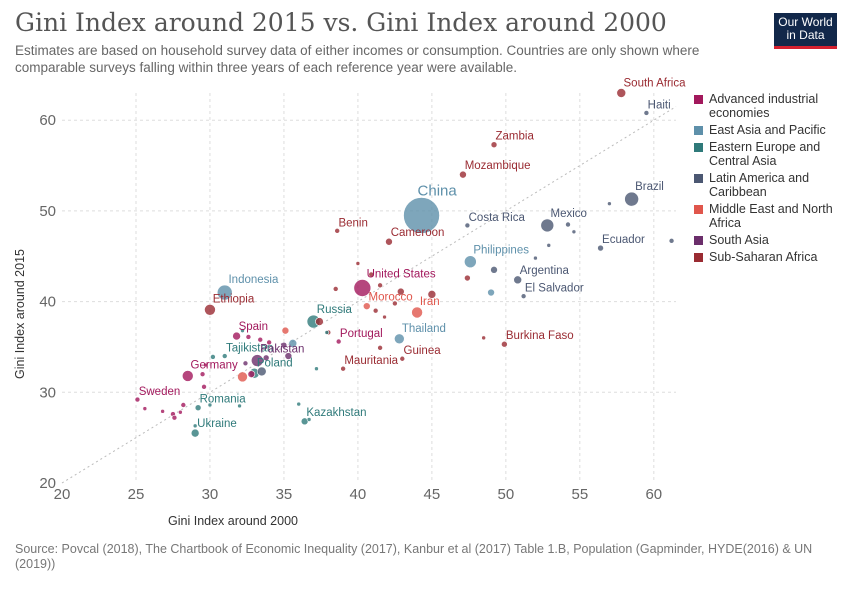 The width and height of the screenshot is (850, 600). I want to click on legend-item: Latin America and Caribbean, so click(769, 185).